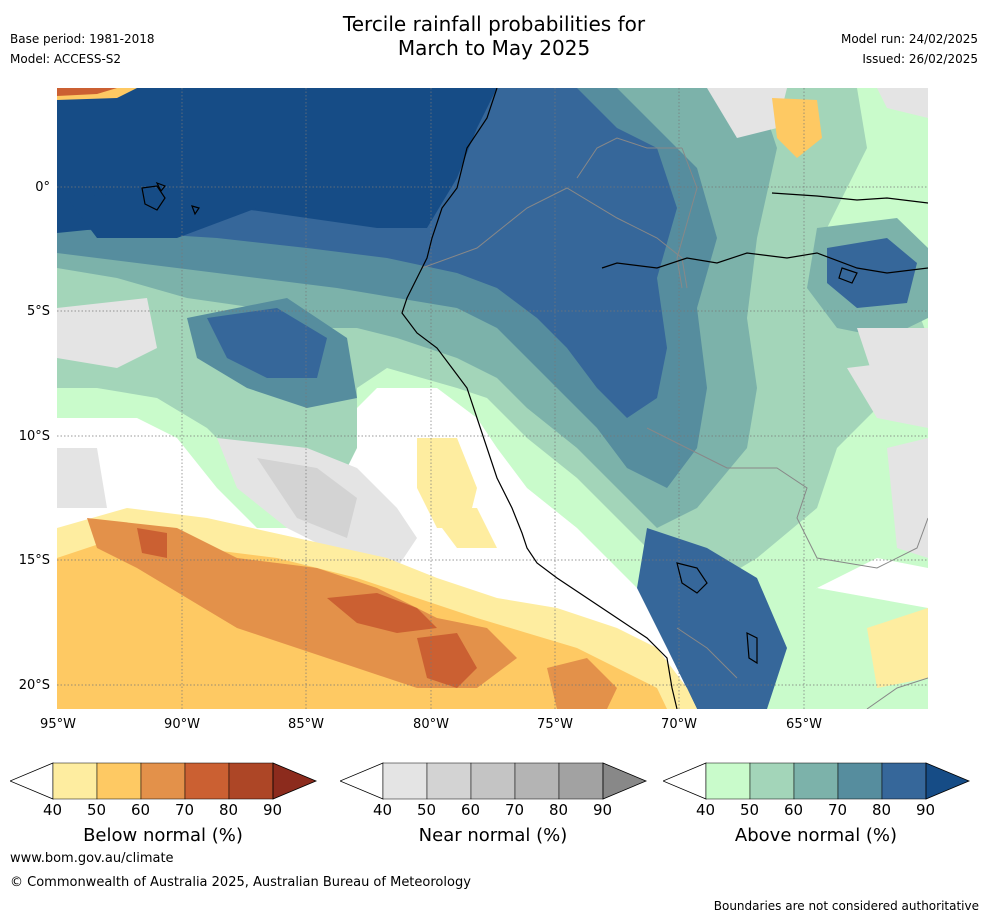 Image resolution: width=988 pixels, height=919 pixels. Describe the element at coordinates (34, 560) in the screenshot. I see `lat-label-15s: 15°S` at that location.